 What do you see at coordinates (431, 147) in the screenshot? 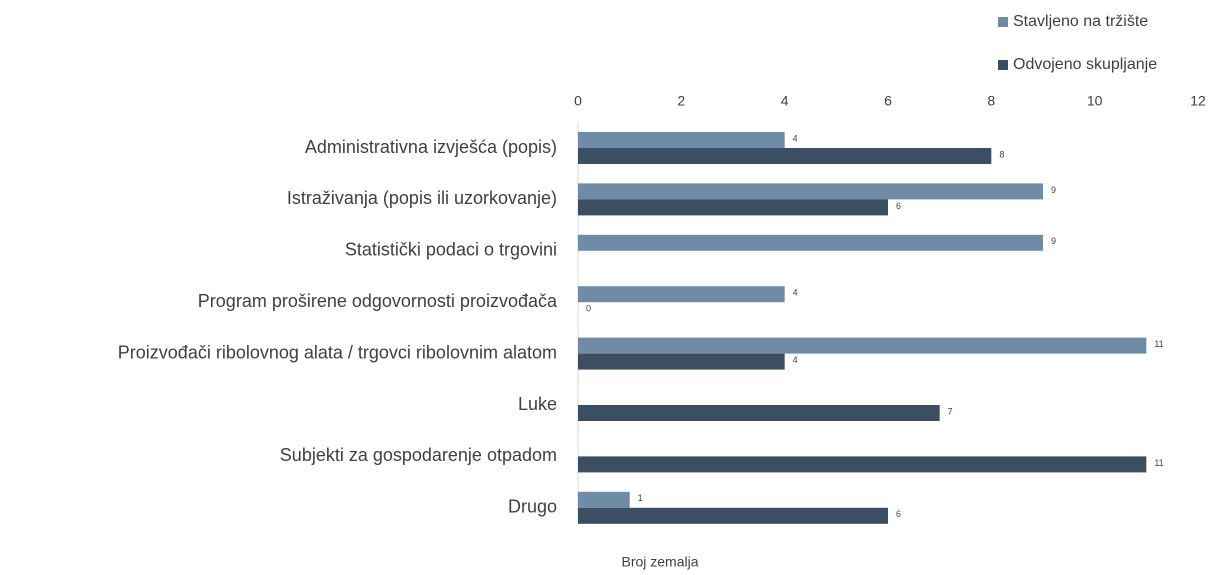
I see `y-tick-label: Administrativna izvješća (popis)` at bounding box center [431, 147].